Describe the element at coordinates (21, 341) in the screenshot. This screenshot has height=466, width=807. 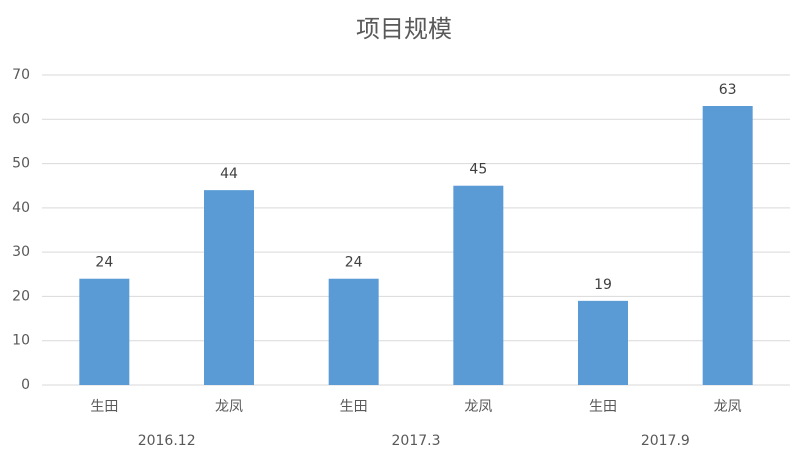
I see `y-tick-label: 10` at that location.